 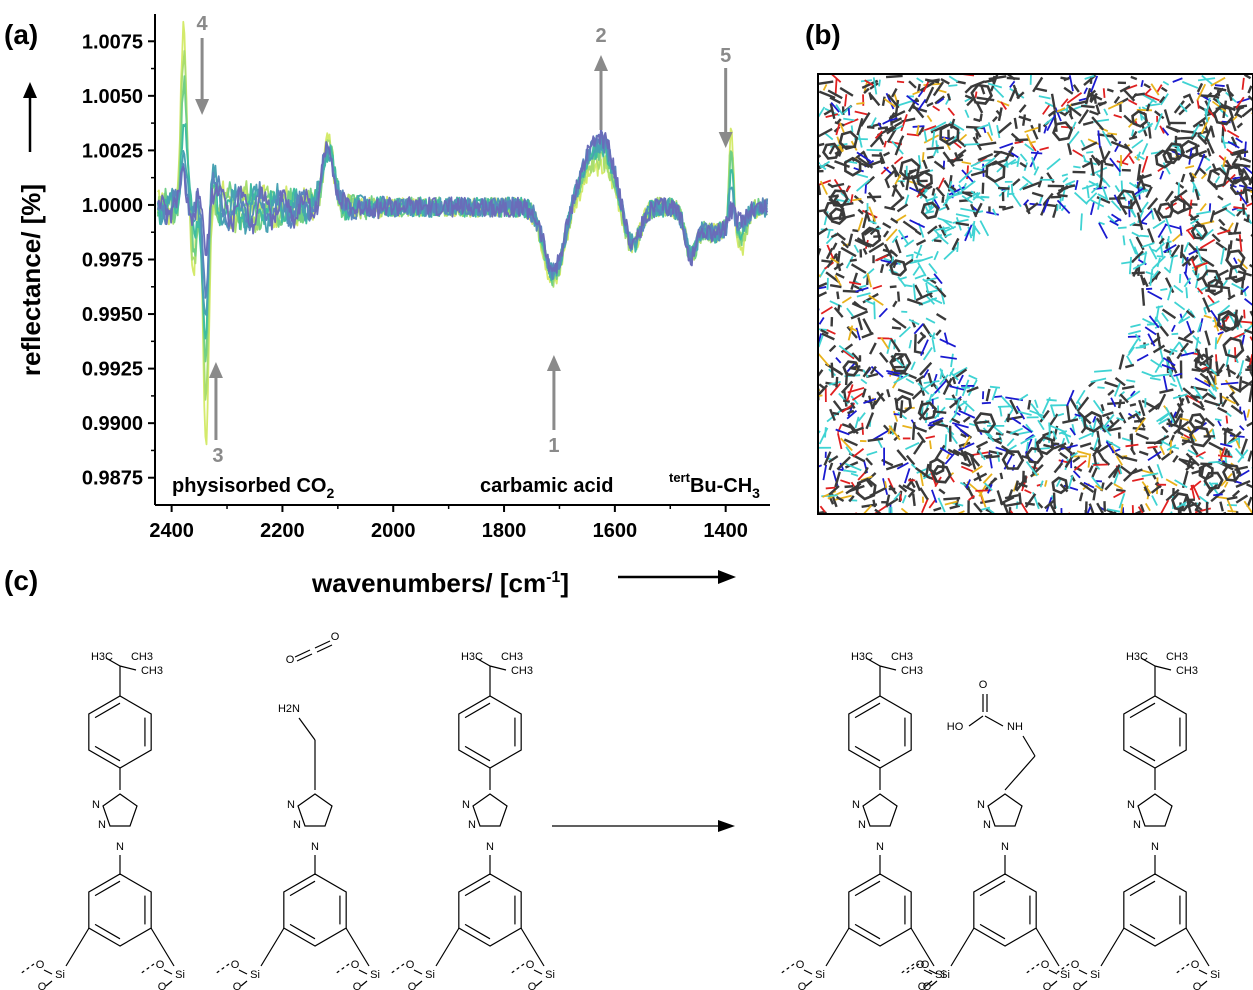 I want to click on oxygen-label: O, so click(x=40, y=965).